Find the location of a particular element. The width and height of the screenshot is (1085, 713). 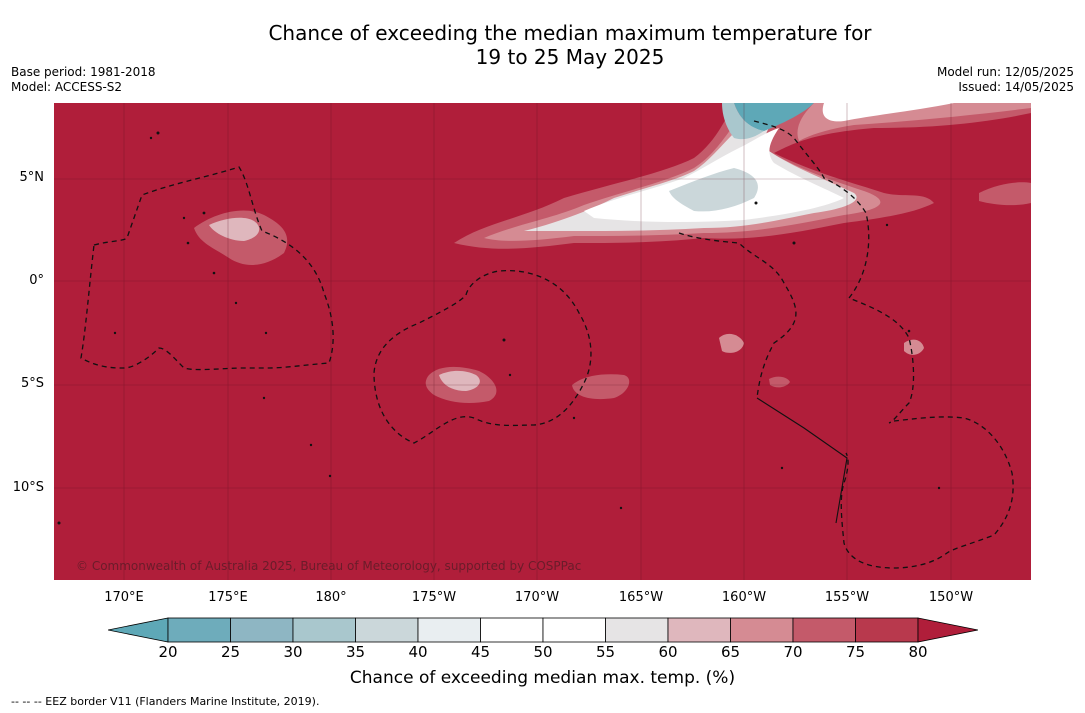

title-line-2: 19 to 25 May 2025 is located at coordinates (570, 57).